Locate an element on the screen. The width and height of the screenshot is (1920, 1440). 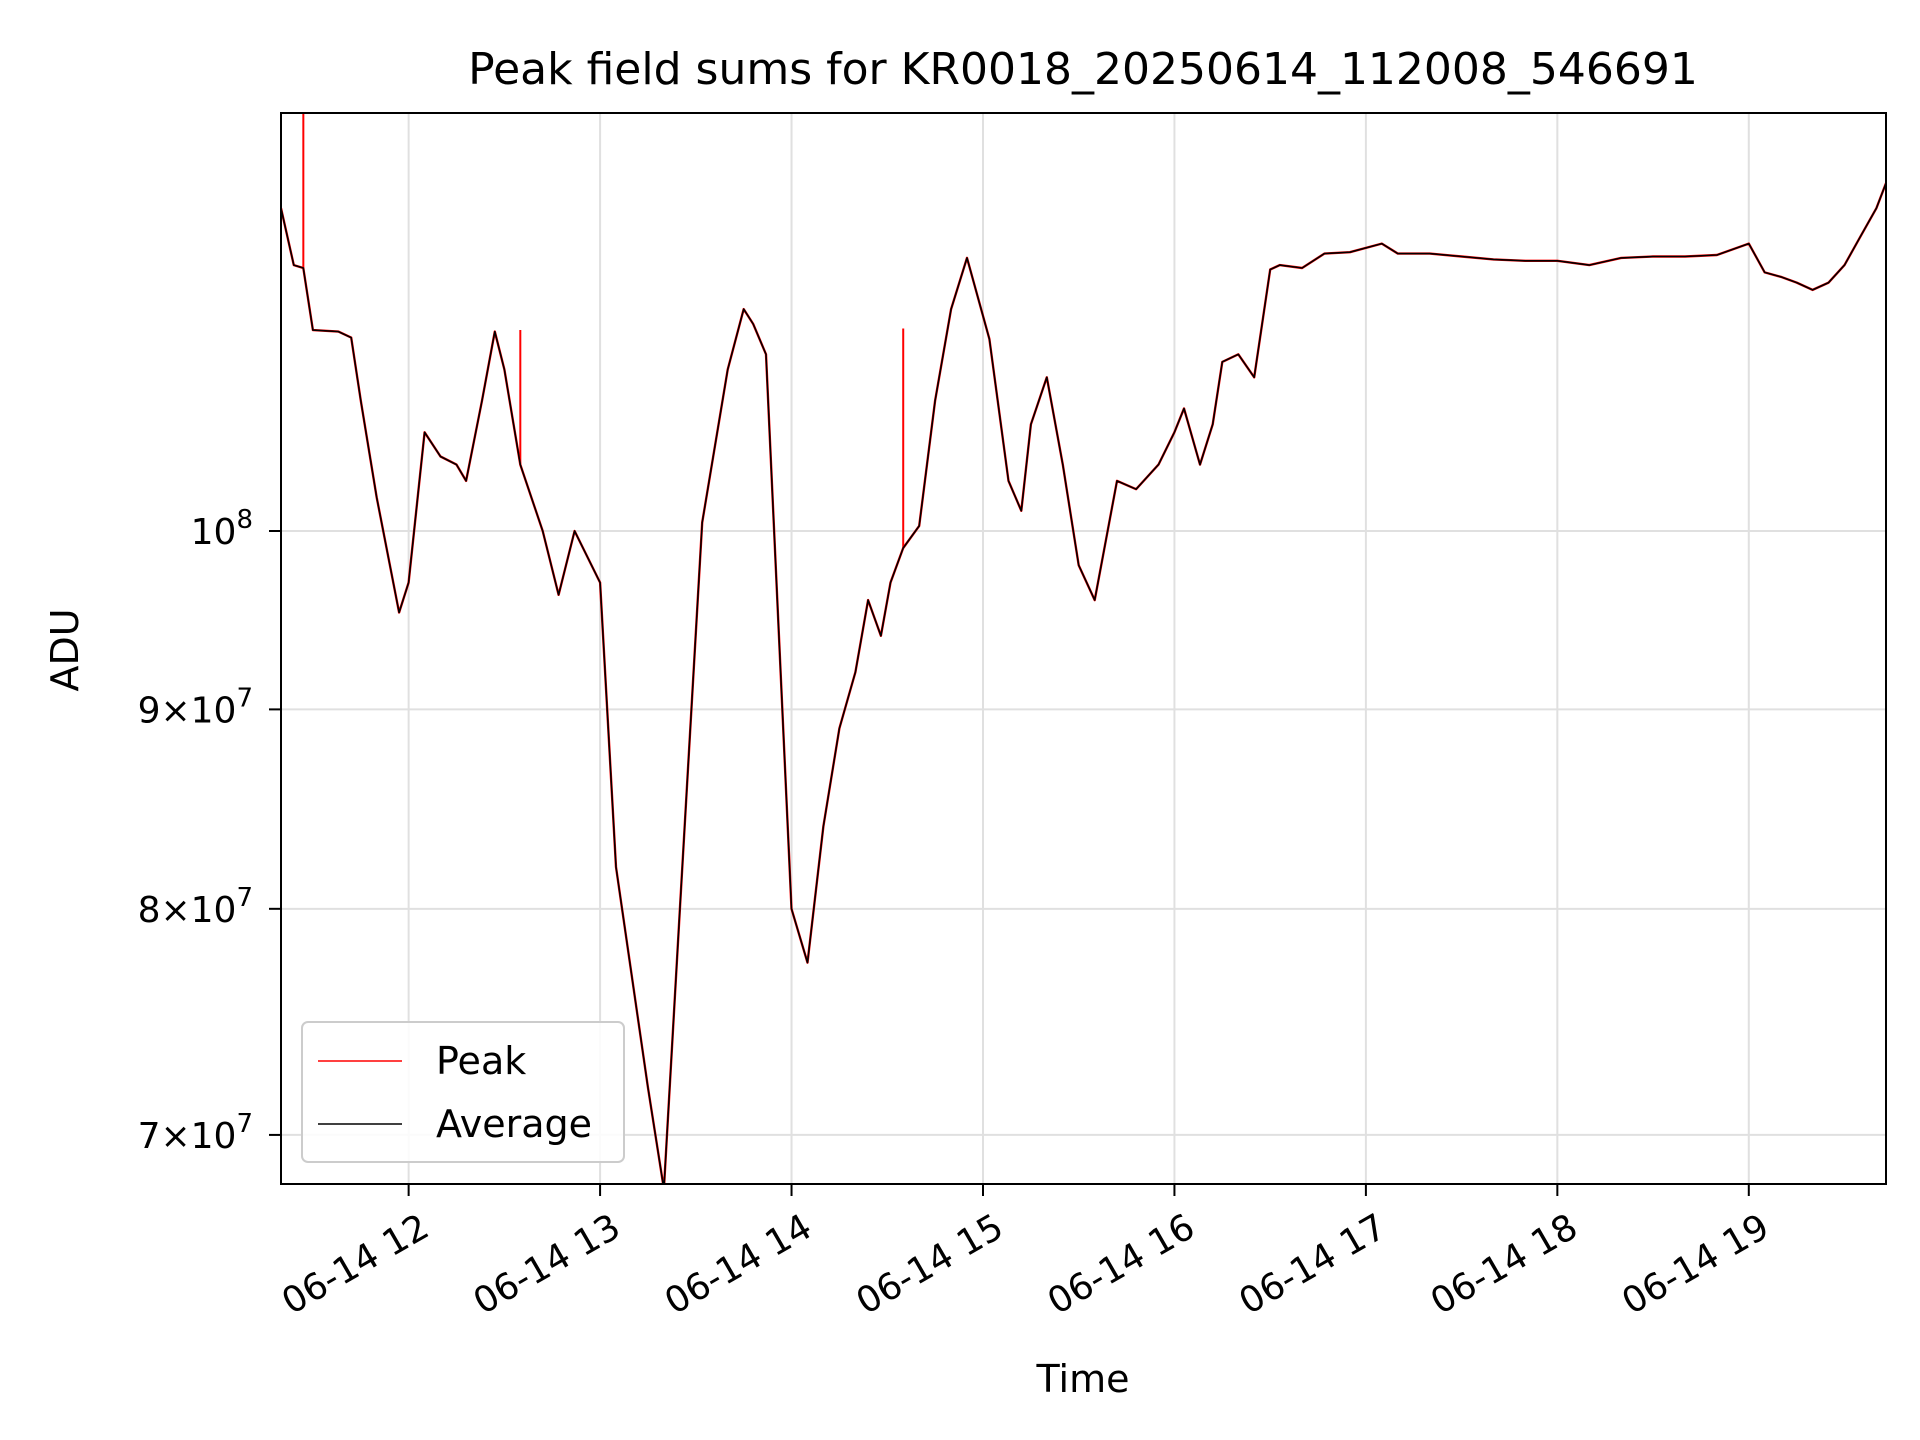
y-tick-label: 108 is located at coordinates (222, 529).